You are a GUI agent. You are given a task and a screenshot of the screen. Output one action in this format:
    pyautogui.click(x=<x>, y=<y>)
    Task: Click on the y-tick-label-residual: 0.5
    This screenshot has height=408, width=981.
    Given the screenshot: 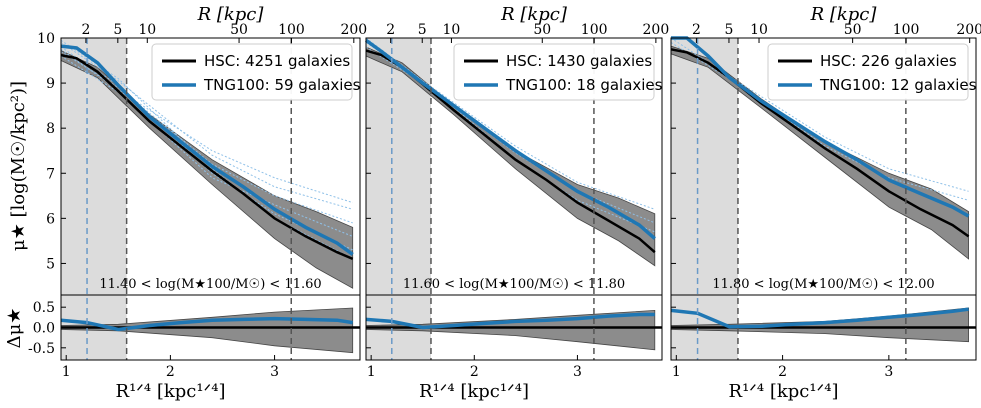 What is the action you would take?
    pyautogui.click(x=44, y=308)
    